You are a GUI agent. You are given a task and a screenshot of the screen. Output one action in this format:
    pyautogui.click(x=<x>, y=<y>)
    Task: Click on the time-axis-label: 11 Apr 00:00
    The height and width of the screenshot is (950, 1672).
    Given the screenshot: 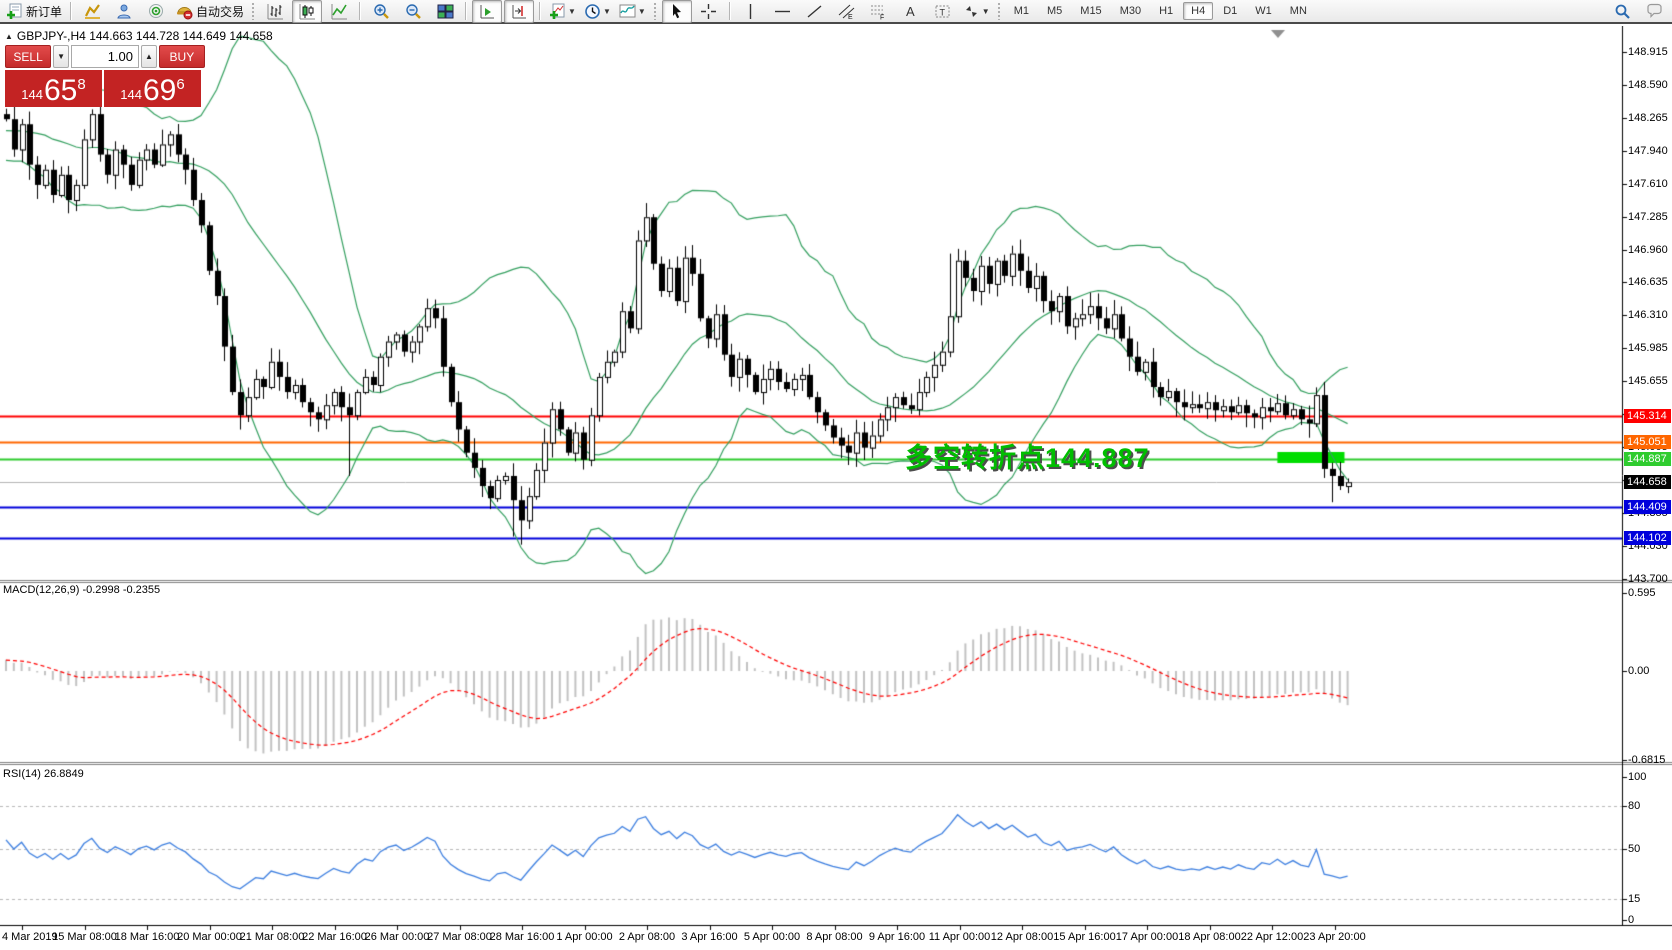 What is the action you would take?
    pyautogui.click(x=959, y=937)
    